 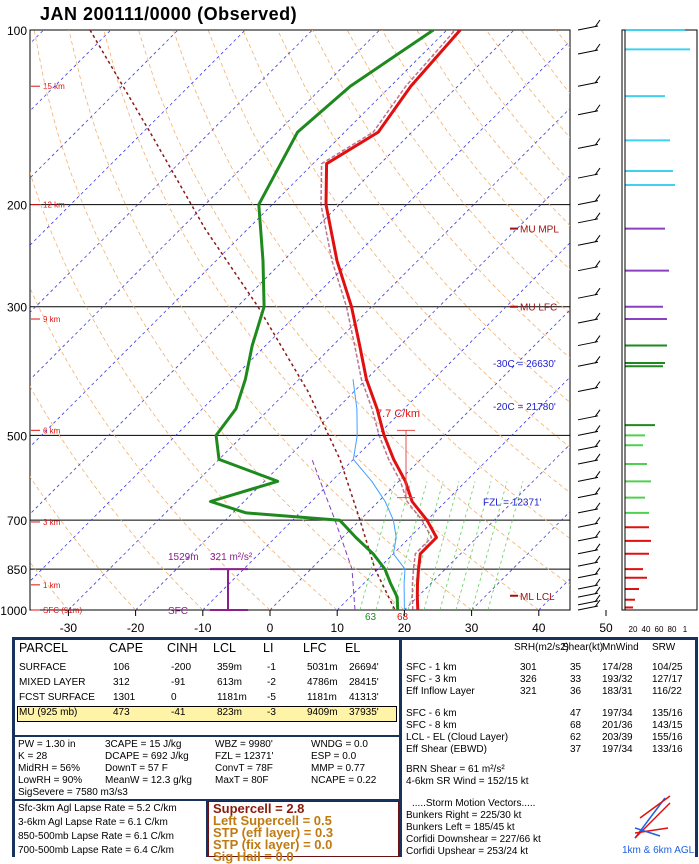 I want to click on index-value: ConvT = 78F, so click(x=244, y=768).